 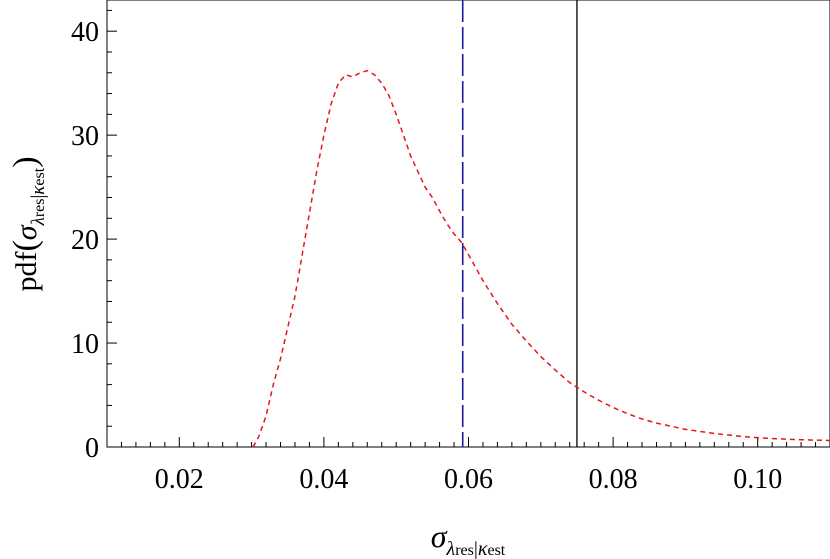 I want to click on x-axis-label: σλres|κest, so click(x=468, y=538).